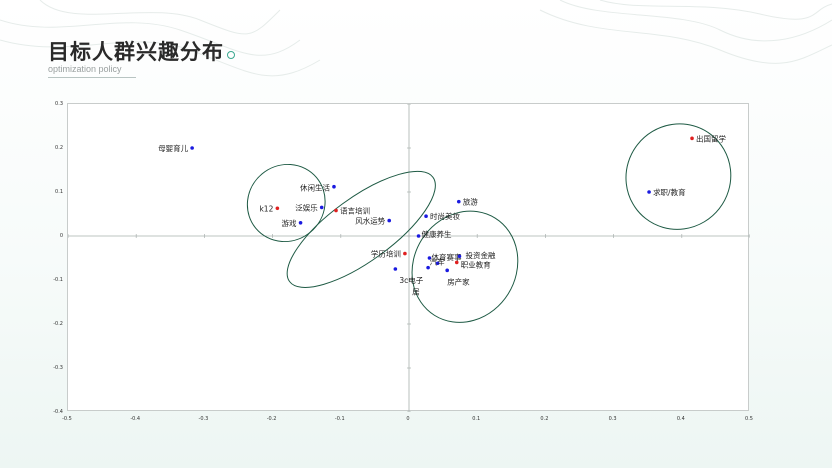  I want to click on point-label: 风水运势, so click(370, 221).